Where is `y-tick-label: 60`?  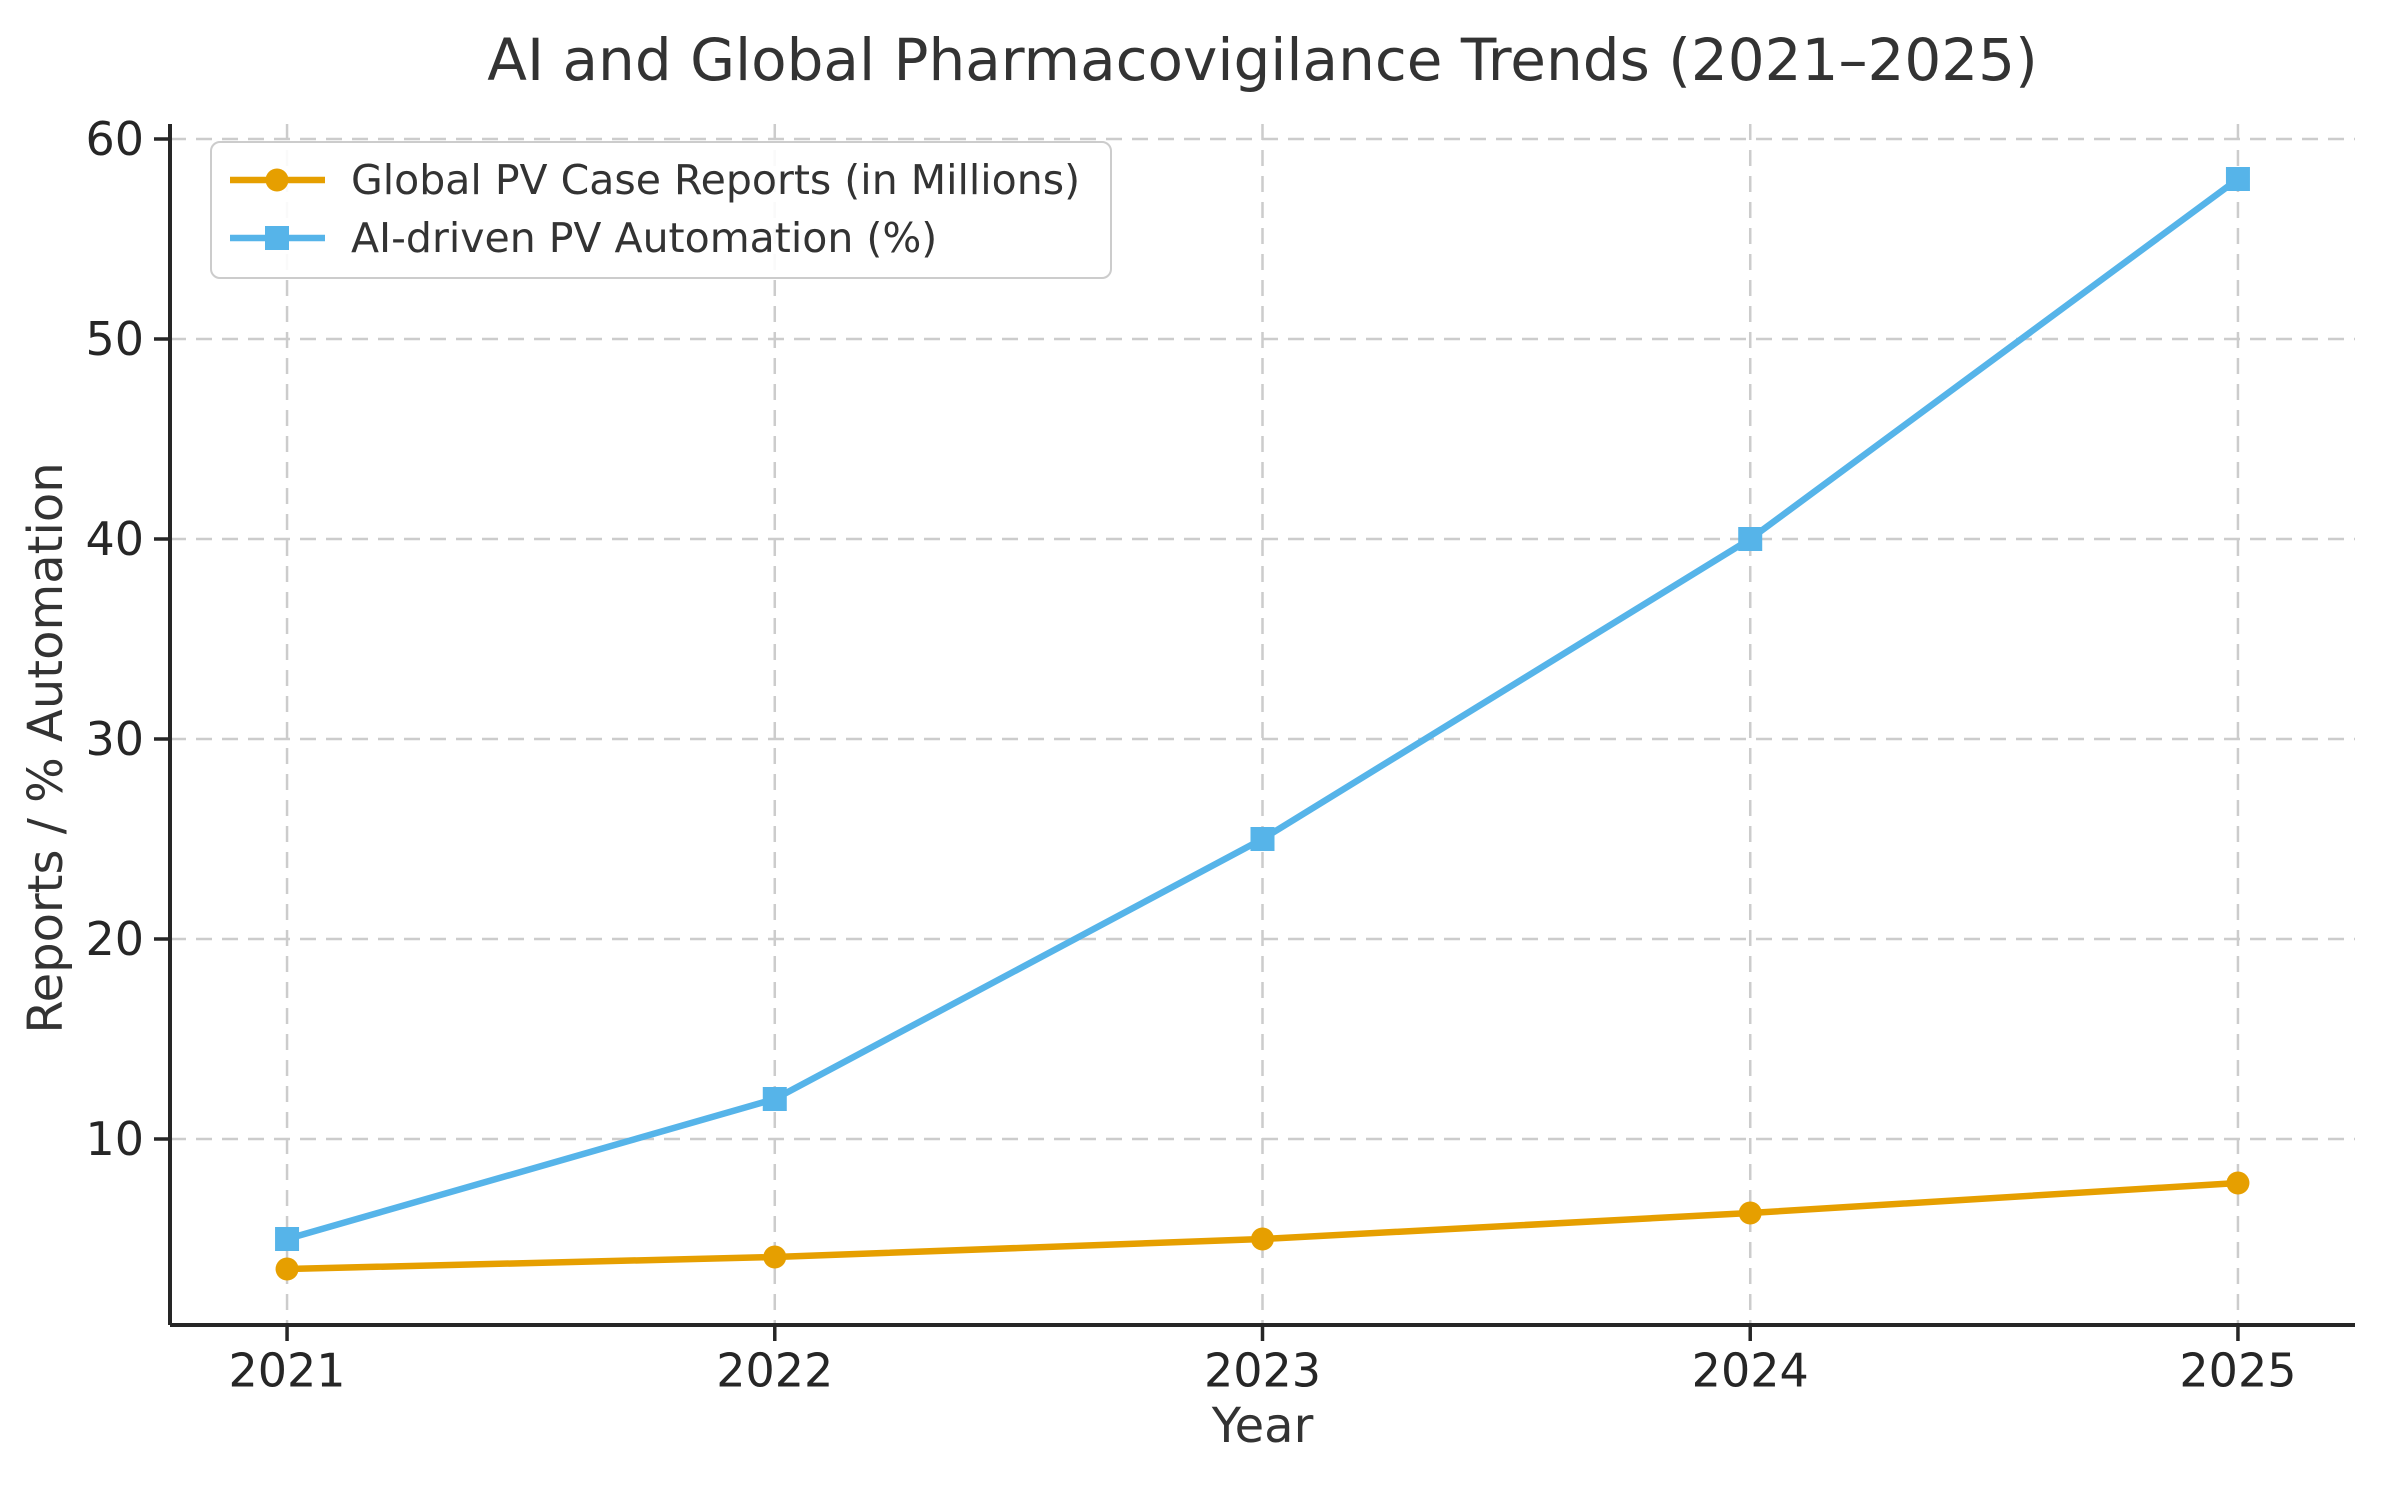 y-tick-label: 60 is located at coordinates (114, 139).